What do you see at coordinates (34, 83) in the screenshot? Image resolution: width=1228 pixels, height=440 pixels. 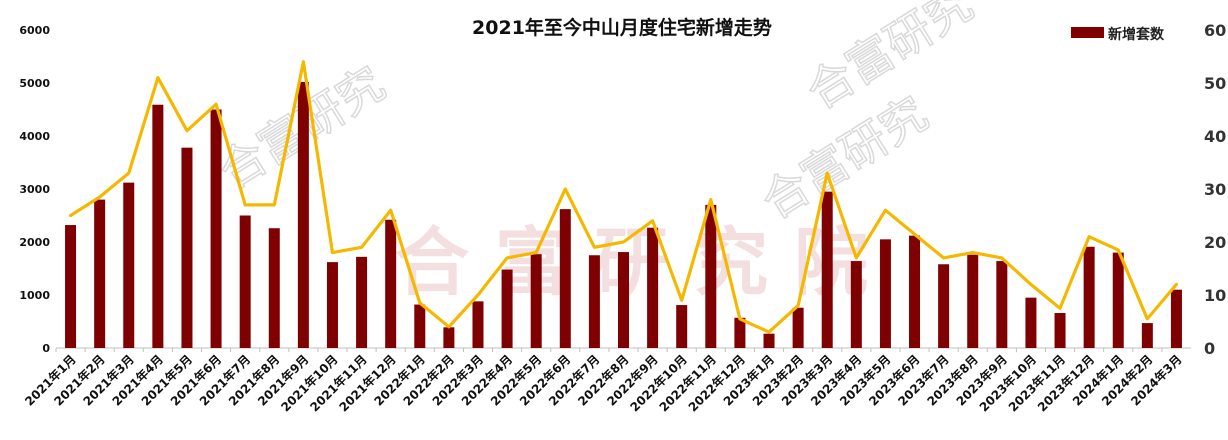 I see `left-tick-label: 5000` at bounding box center [34, 83].